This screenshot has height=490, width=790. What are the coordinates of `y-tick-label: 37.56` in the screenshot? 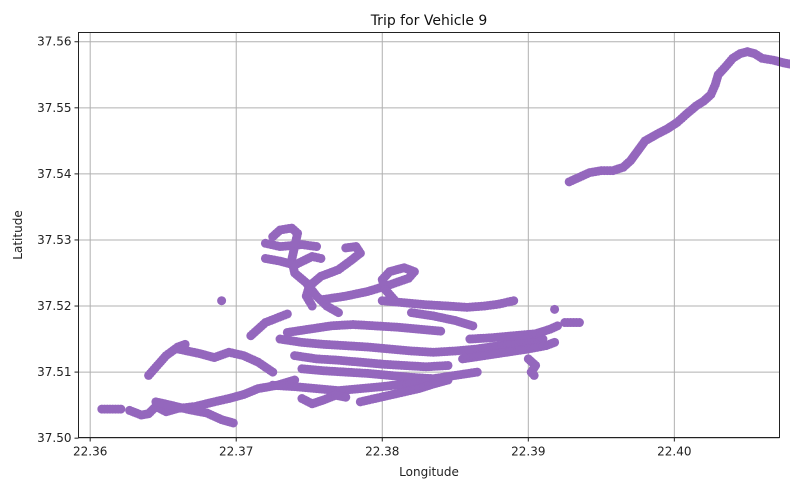 It's located at (54, 42).